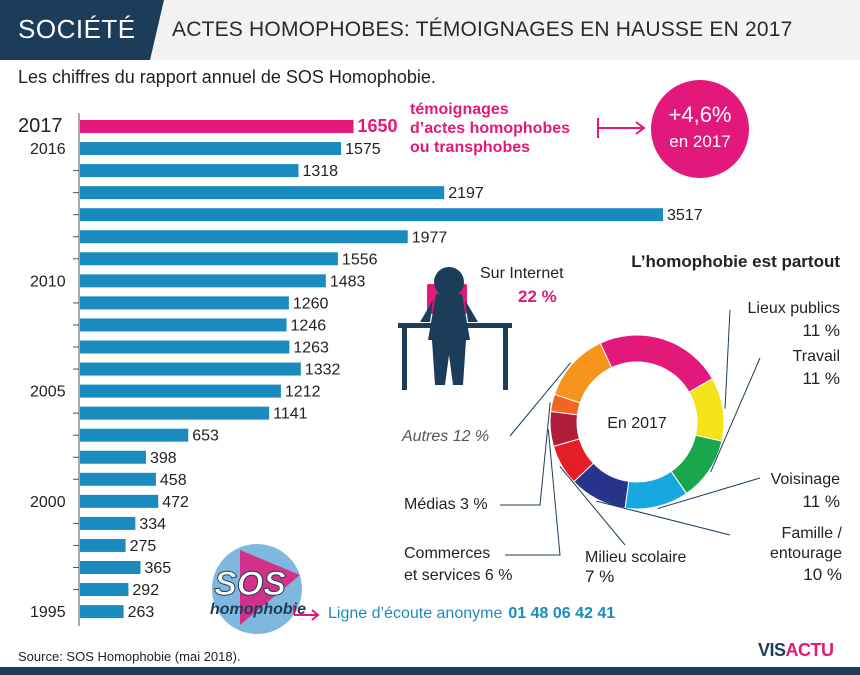  I want to click on change-value: +4,6%, so click(700, 114).